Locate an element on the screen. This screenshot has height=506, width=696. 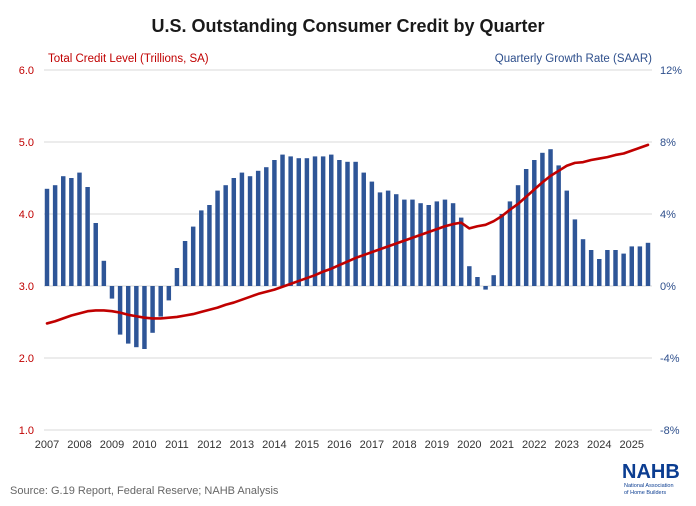
left-axis-ticks: 1.0 2.0 3.0 4.0 5.0 6.0 is located at coordinates (26, 251).